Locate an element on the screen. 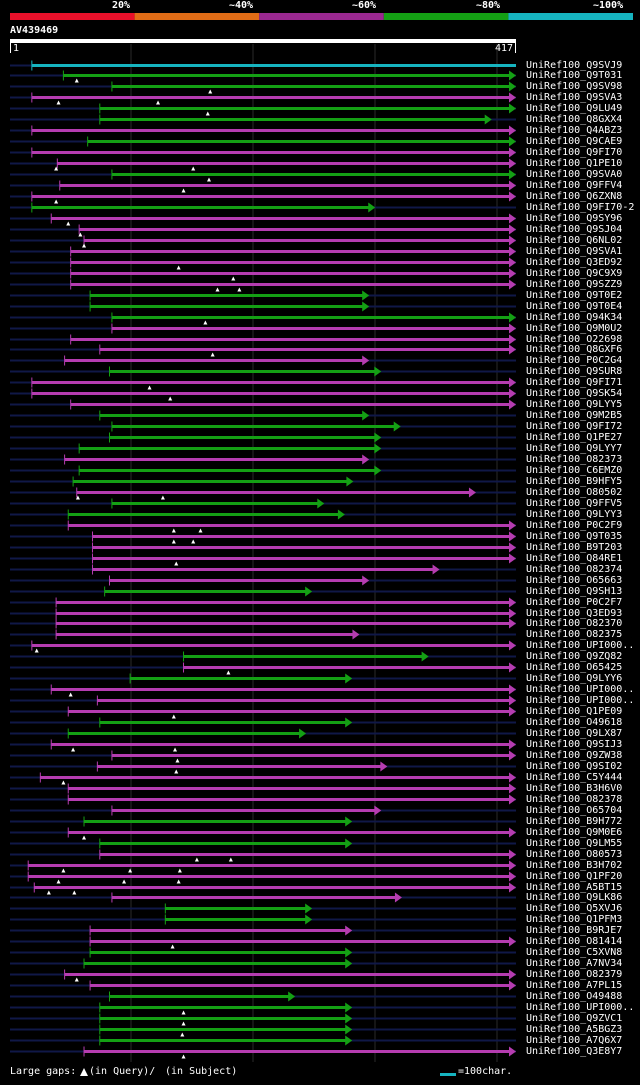 The height and width of the screenshot is (1085, 640). hit-label: UniRef100_P0C2F7 is located at coordinates (574, 602).